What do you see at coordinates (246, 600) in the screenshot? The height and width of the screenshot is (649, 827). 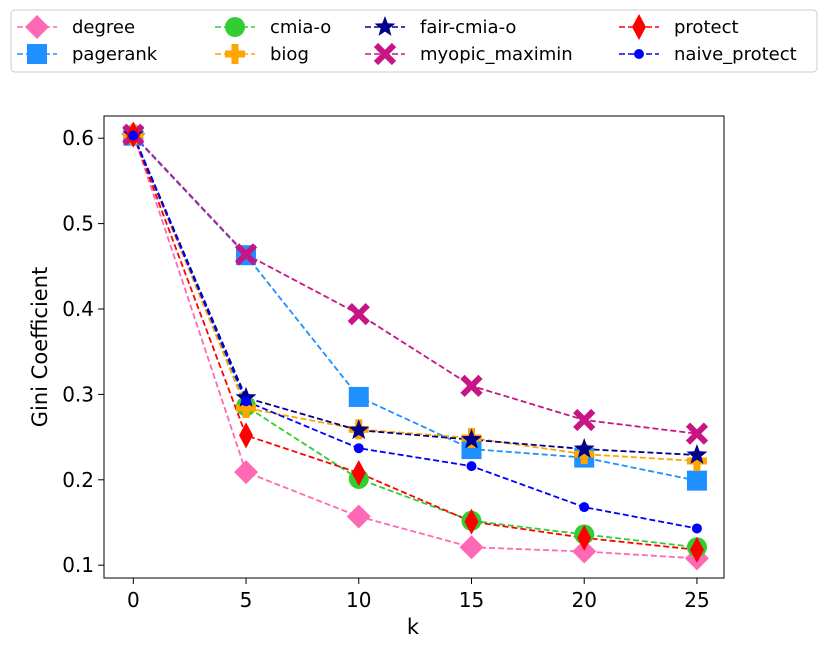 I see `x-tick-label: 5` at bounding box center [246, 600].